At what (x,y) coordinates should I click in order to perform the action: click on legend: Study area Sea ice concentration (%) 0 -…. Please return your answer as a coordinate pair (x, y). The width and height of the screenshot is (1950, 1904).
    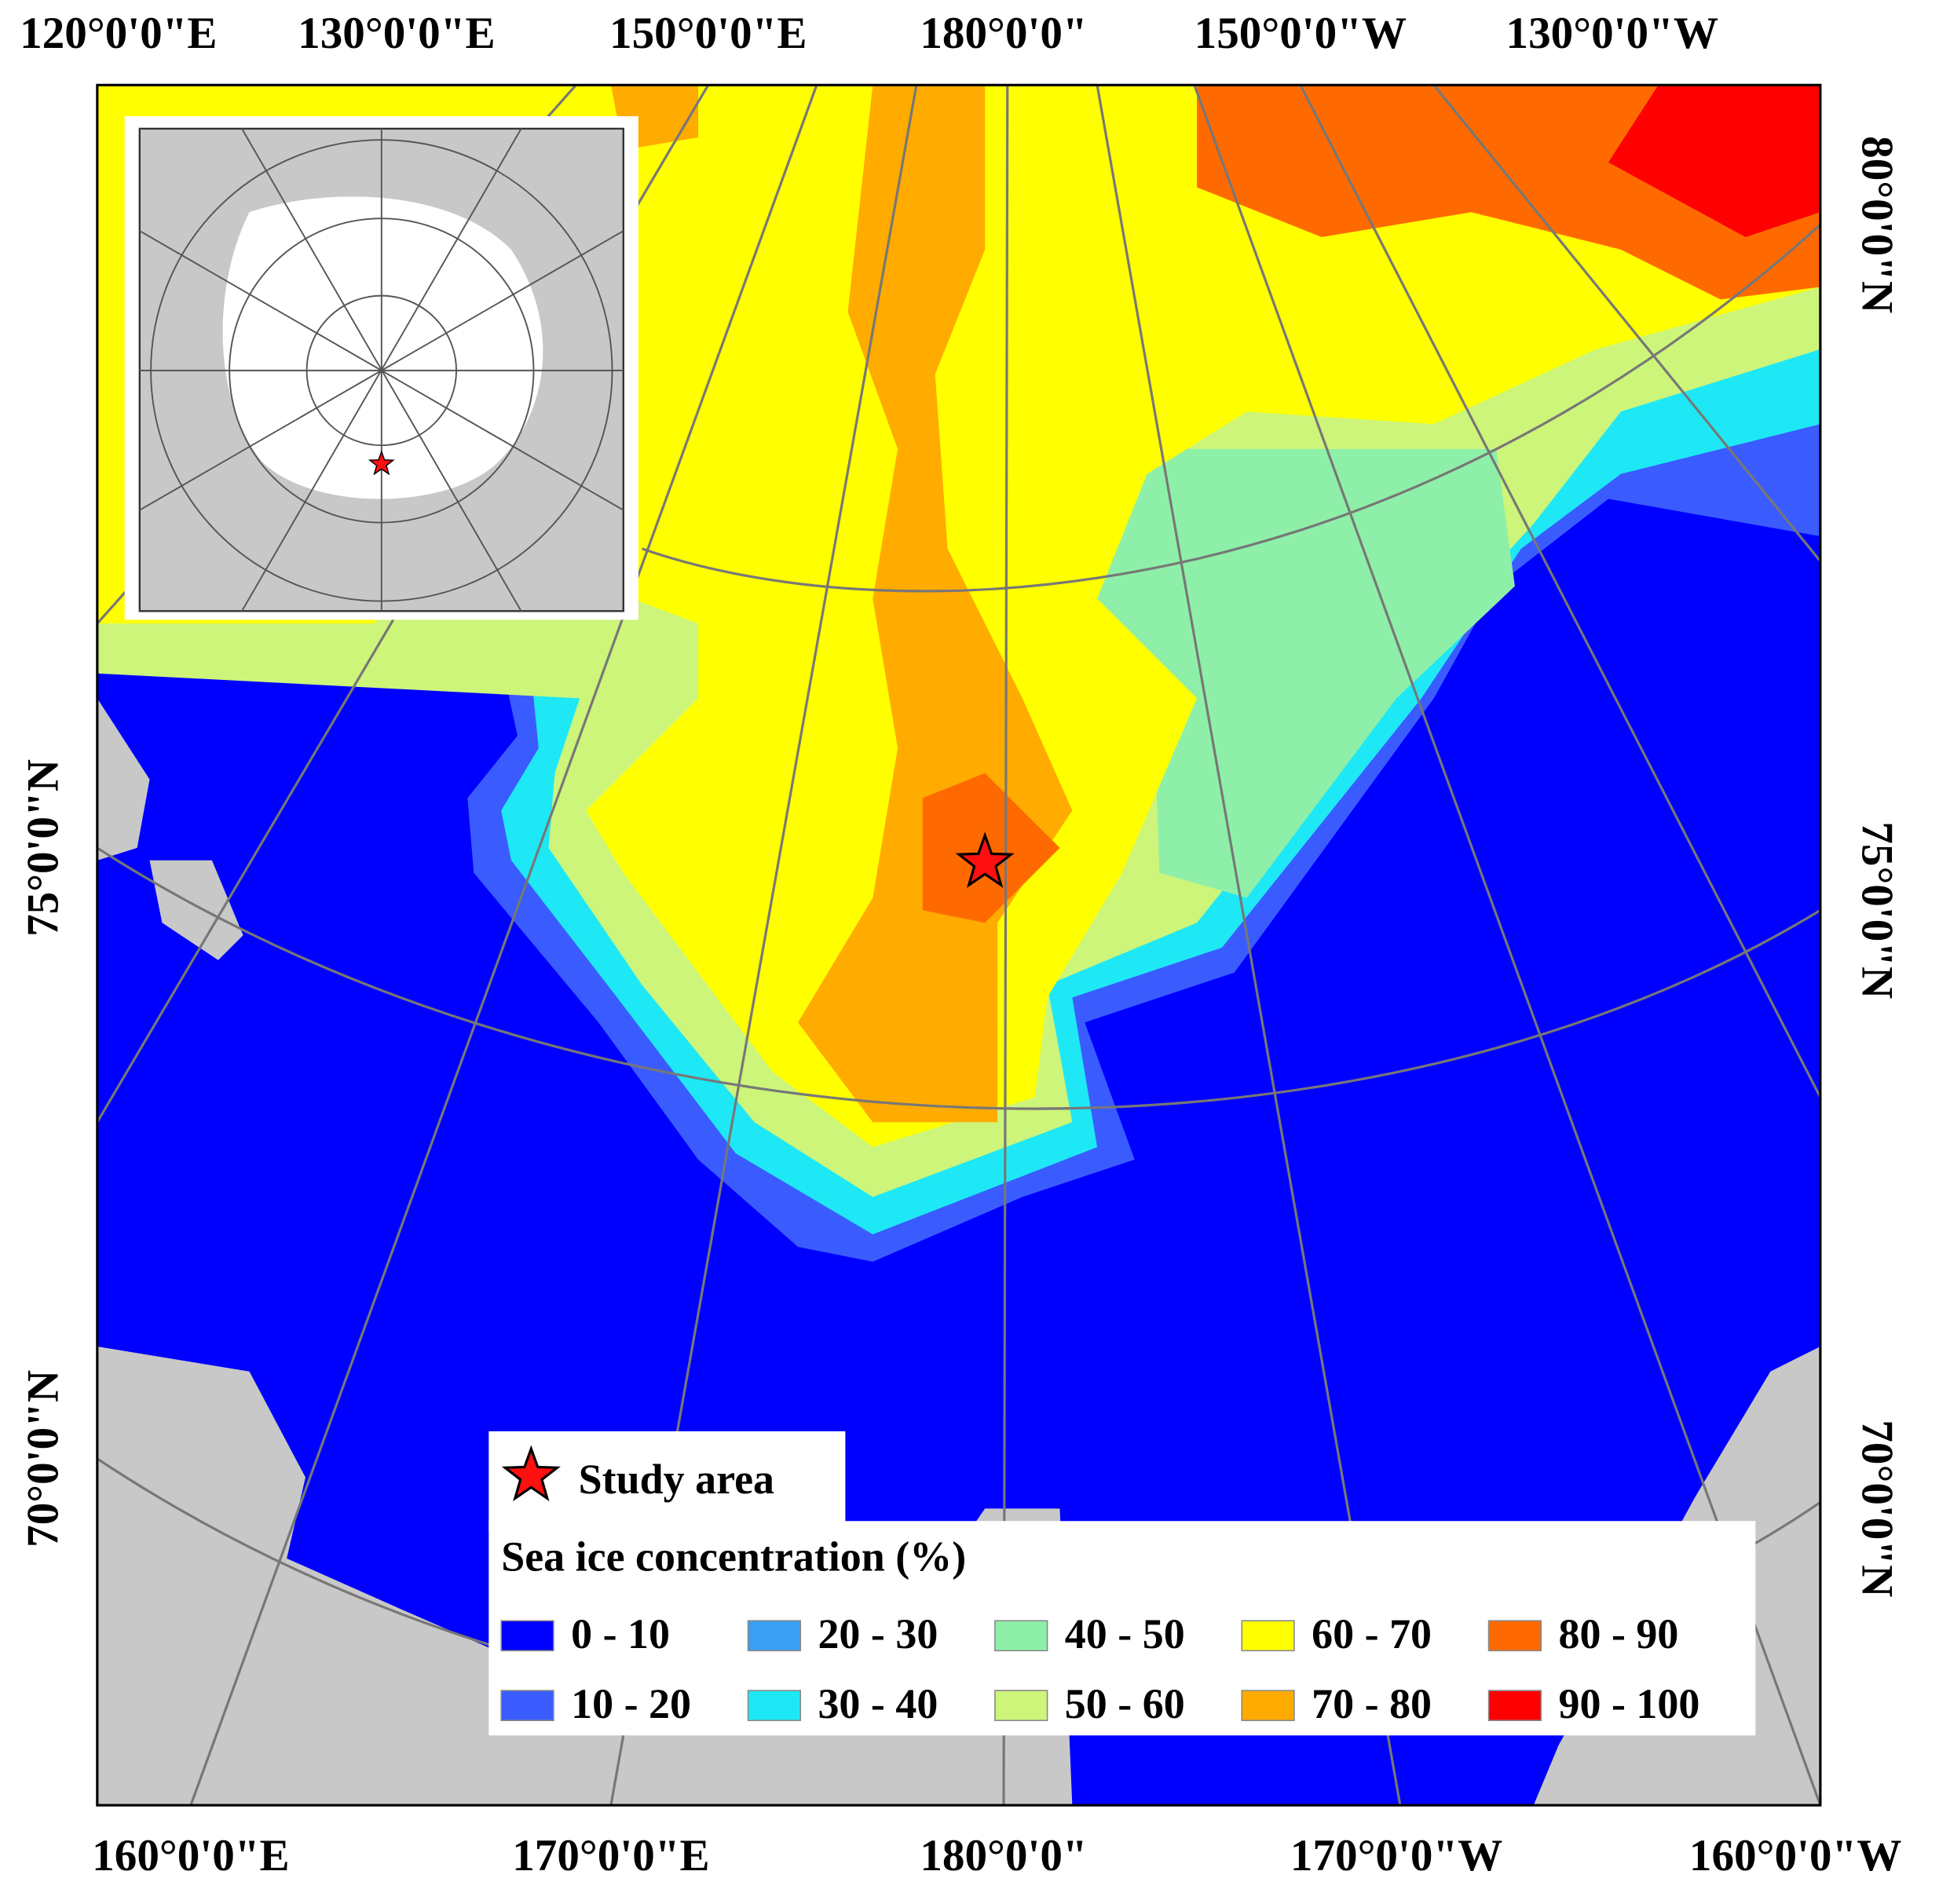
    Looking at the image, I should click on (1122, 1583).